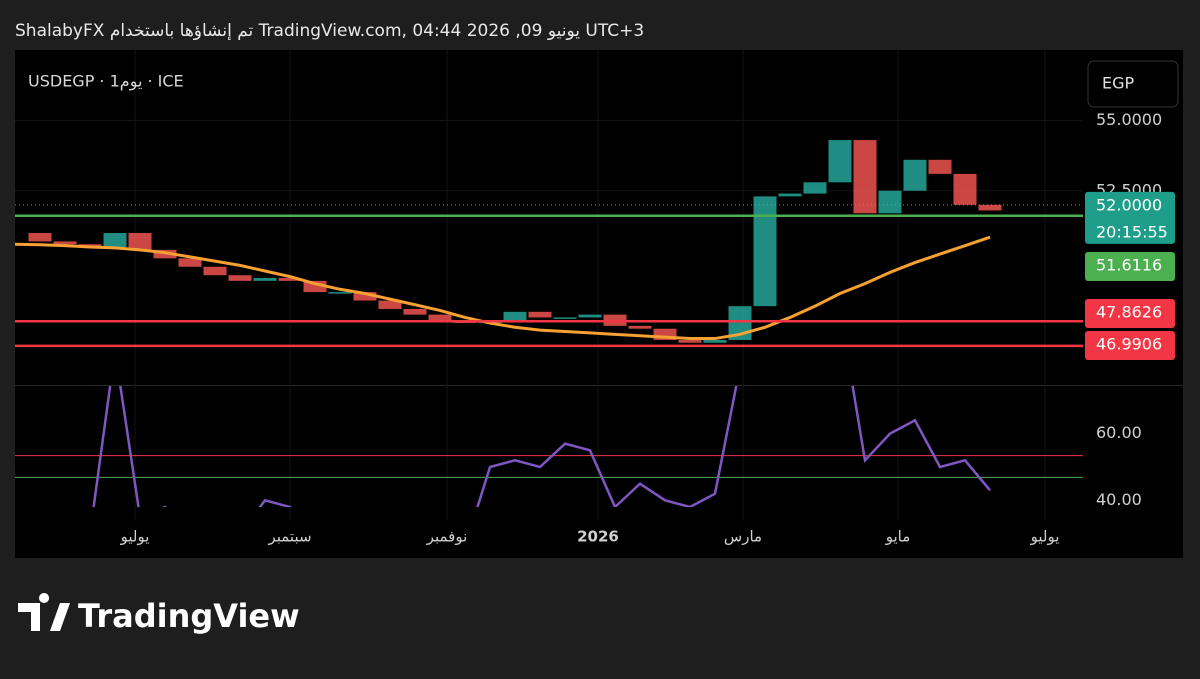 This screenshot has width=1200, height=679. I want to click on rsi-tick-label: 40.00, so click(1119, 499).